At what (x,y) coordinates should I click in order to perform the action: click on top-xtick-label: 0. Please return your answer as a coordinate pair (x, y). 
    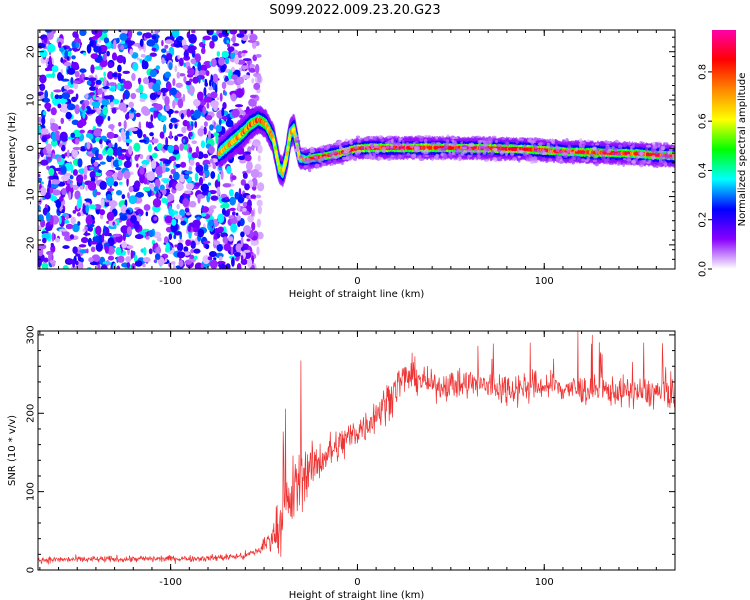
    Looking at the image, I should click on (357, 281).